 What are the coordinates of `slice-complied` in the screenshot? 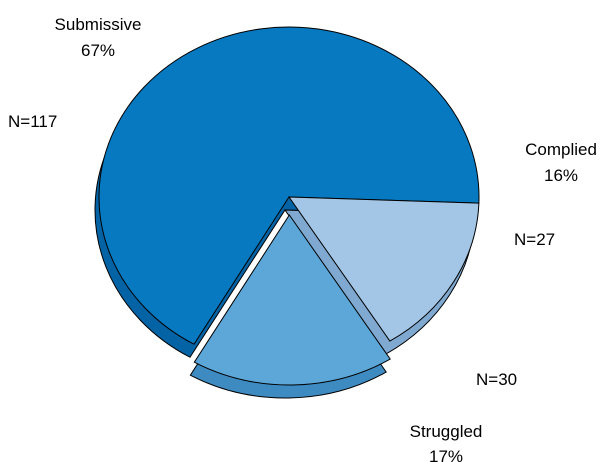 It's located at (384, 269).